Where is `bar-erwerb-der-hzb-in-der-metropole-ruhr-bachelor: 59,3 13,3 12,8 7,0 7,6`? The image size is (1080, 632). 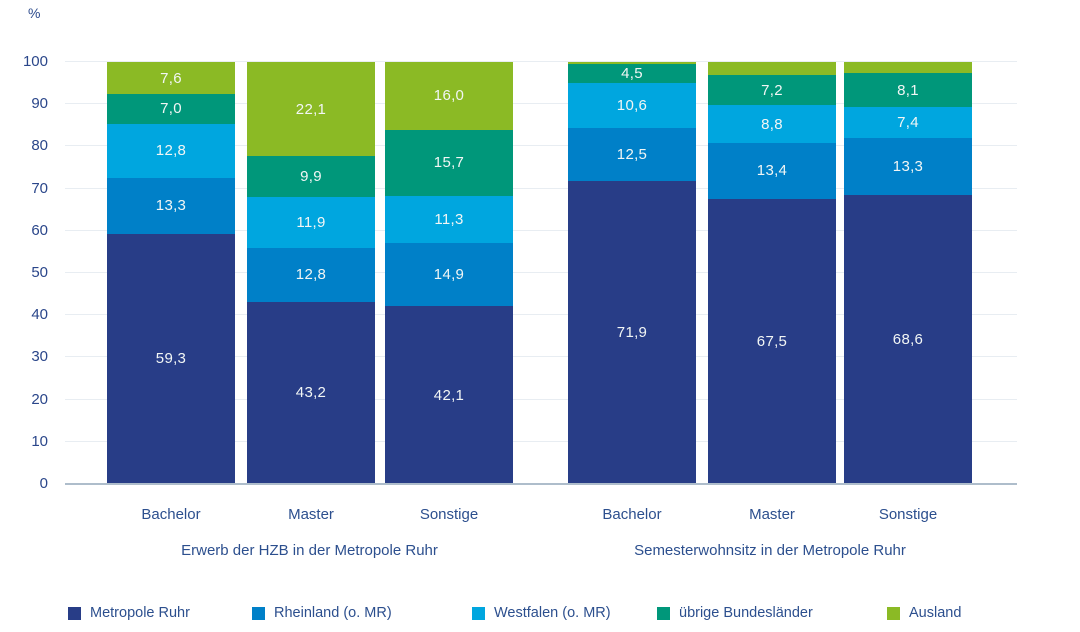 bar-erwerb-der-hzb-in-der-metropole-ruhr-bachelor: 59,3 13,3 12,8 7,0 7,6 is located at coordinates (171, 273).